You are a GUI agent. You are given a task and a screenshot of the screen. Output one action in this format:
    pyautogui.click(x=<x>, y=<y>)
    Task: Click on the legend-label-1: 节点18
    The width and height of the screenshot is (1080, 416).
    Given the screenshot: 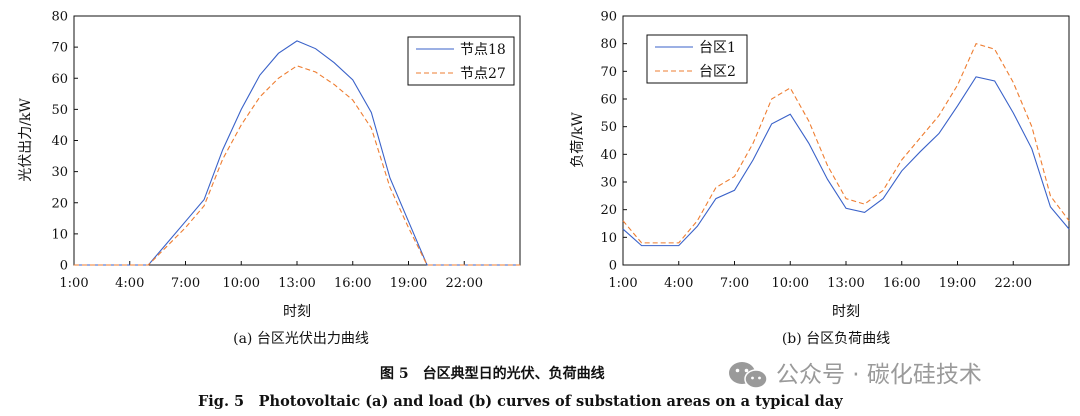 What is the action you would take?
    pyautogui.click(x=483, y=50)
    